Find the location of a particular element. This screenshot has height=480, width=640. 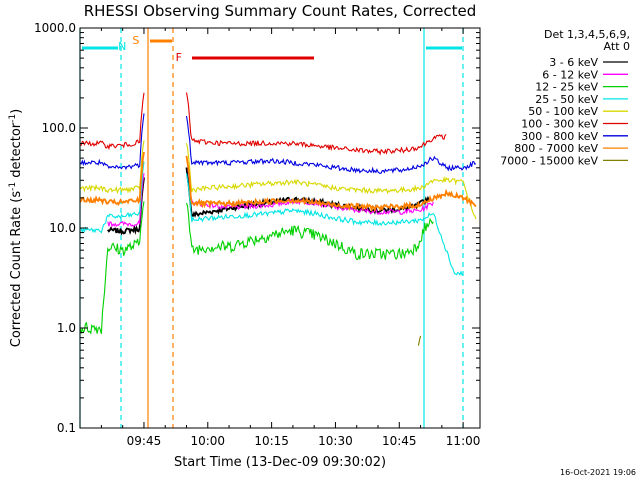

y-tick-label-0: 0.1 is located at coordinates (66, 428).